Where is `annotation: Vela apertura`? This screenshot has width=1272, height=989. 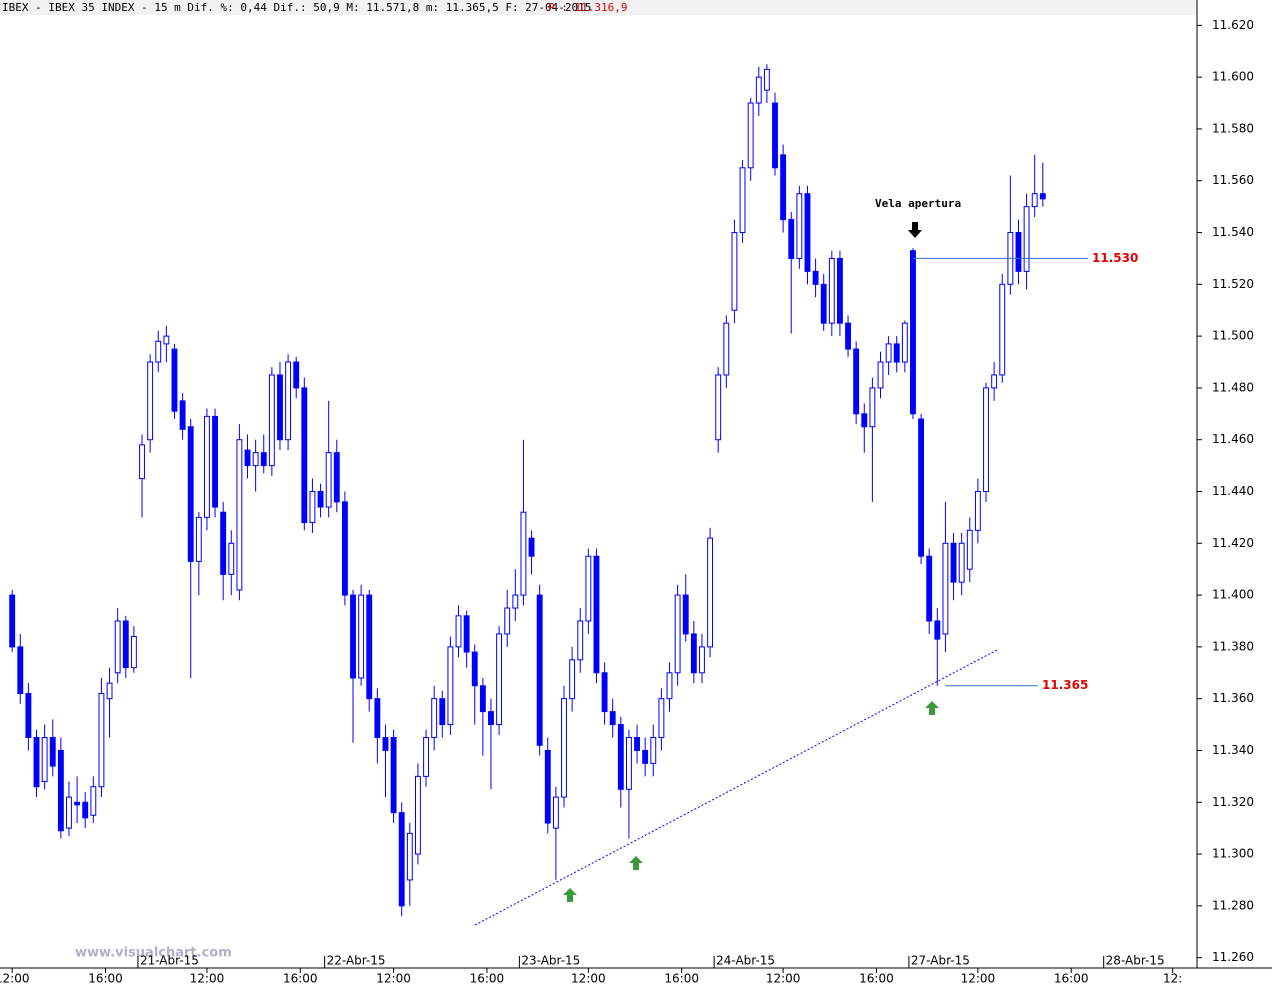 annotation: Vela apertura is located at coordinates (918, 203).